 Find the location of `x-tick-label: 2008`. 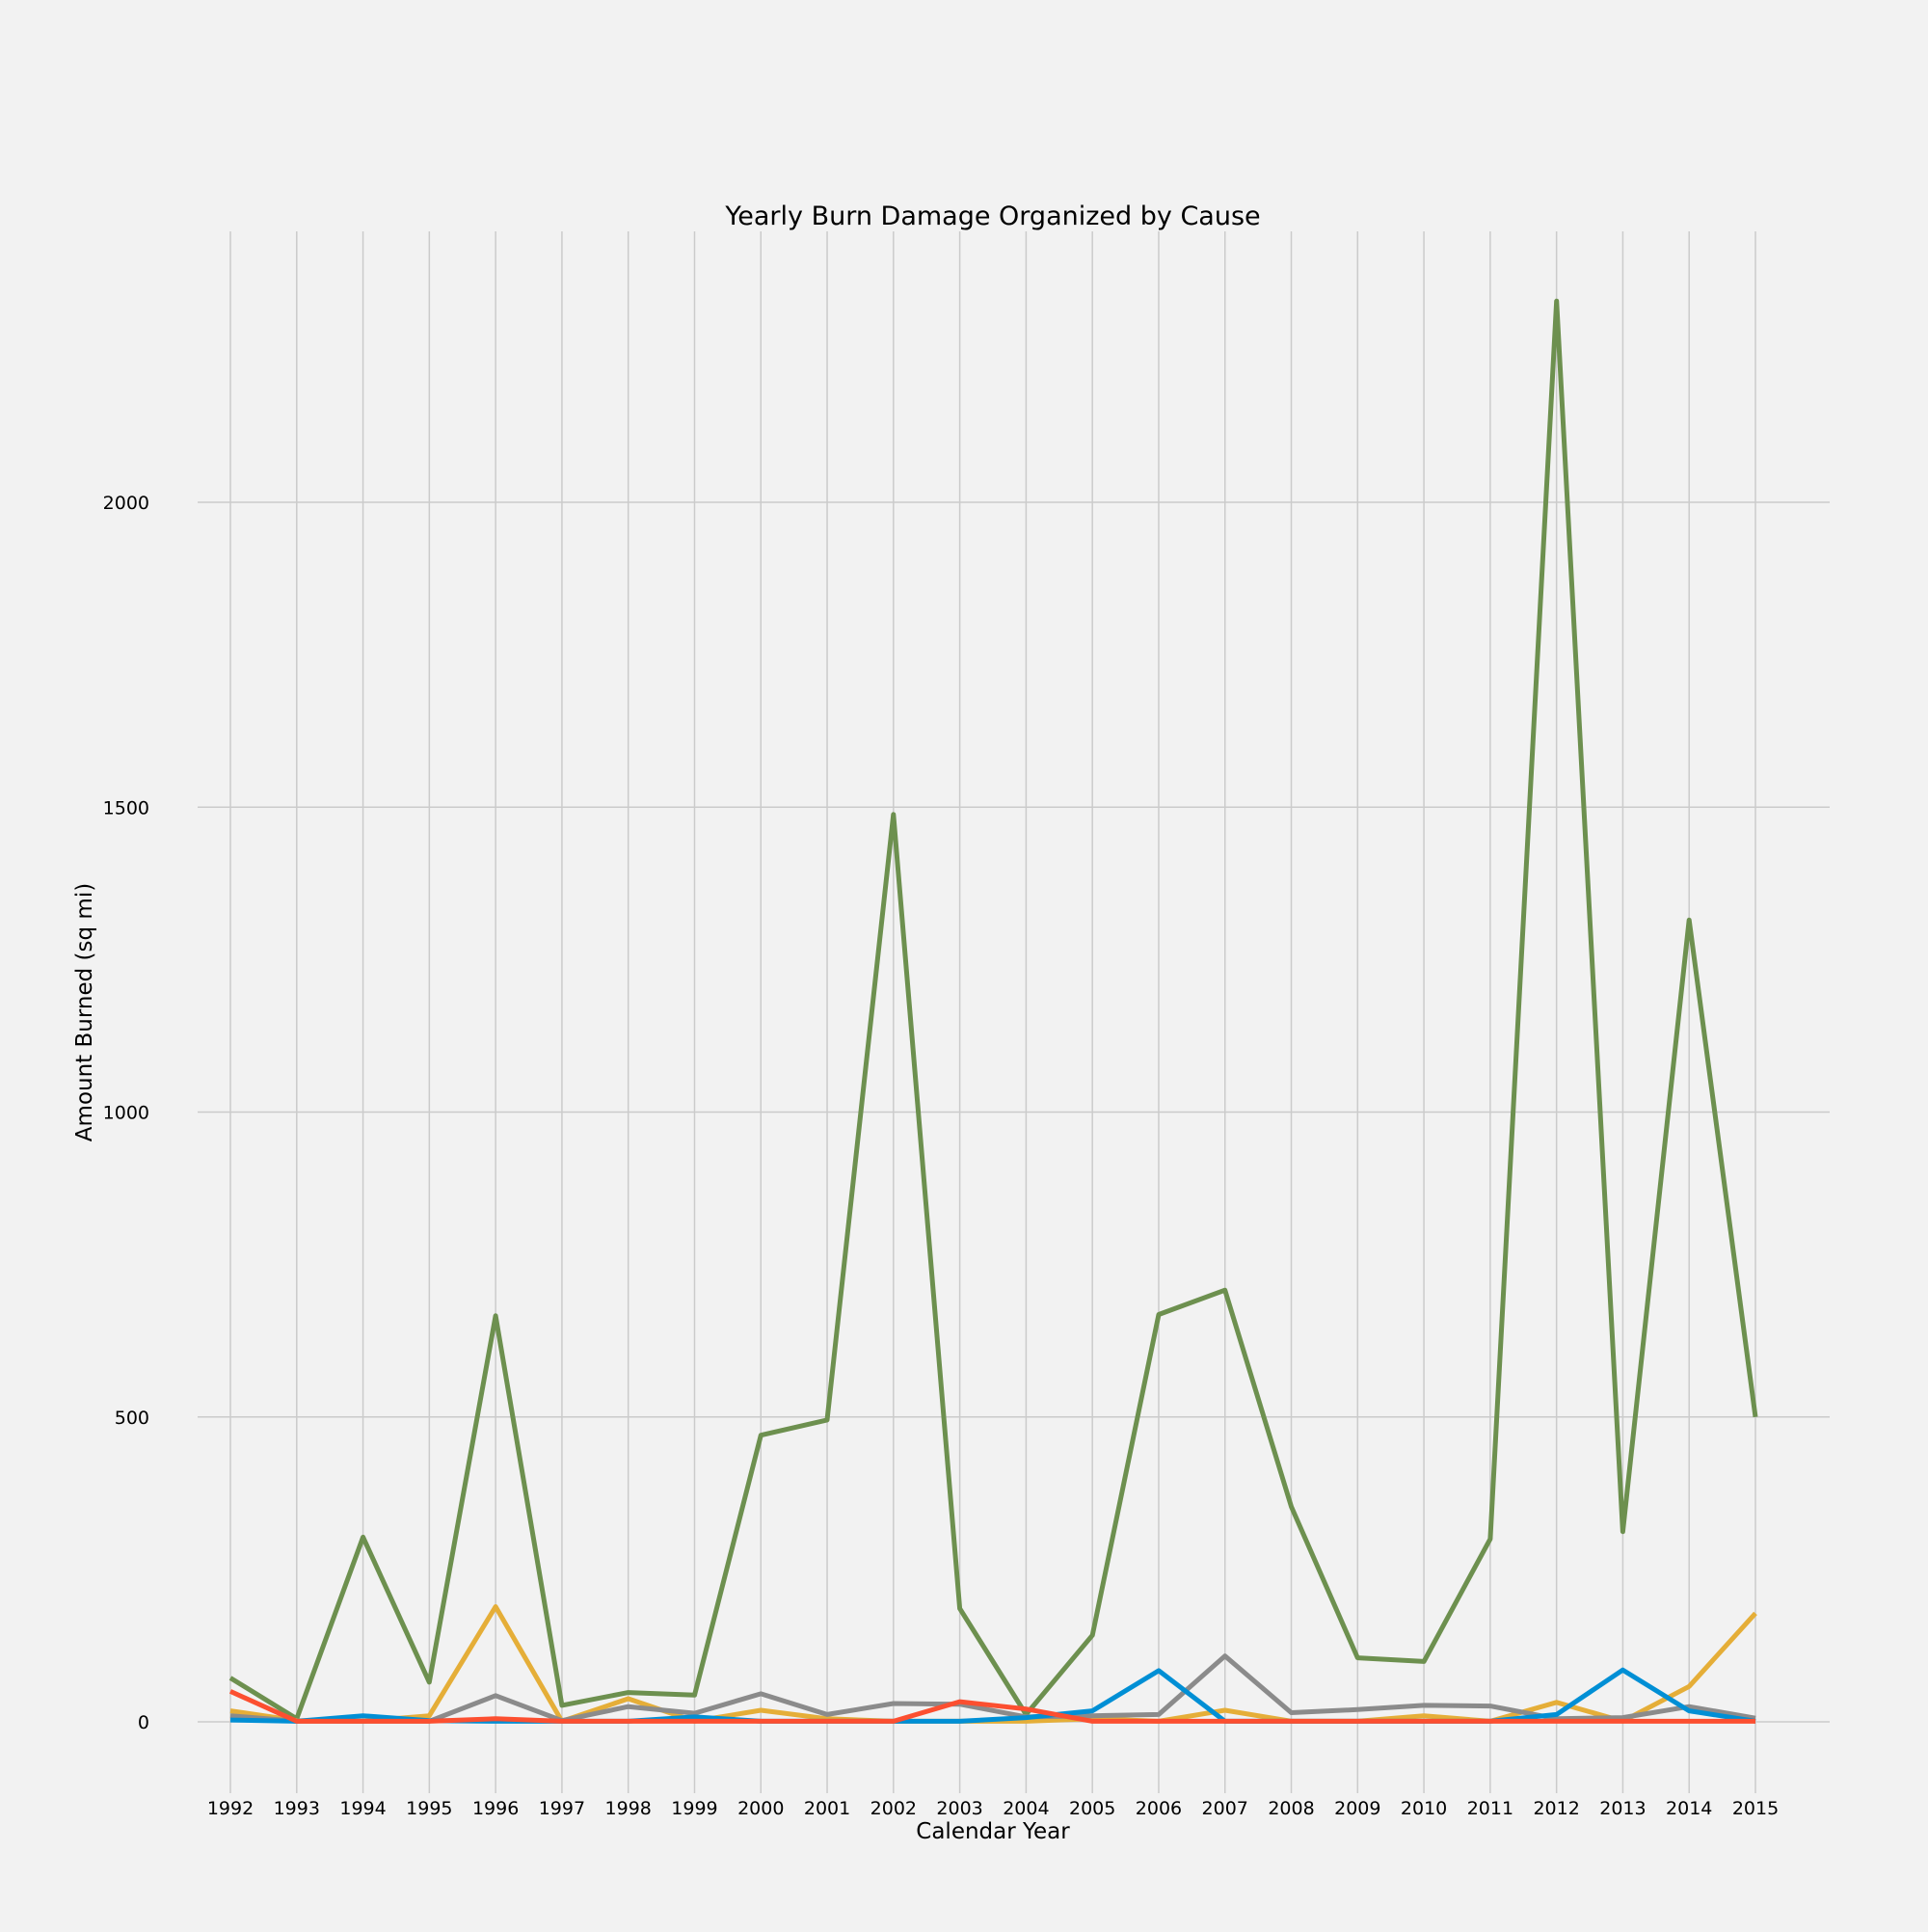

x-tick-label: 2008 is located at coordinates (1291, 1809).